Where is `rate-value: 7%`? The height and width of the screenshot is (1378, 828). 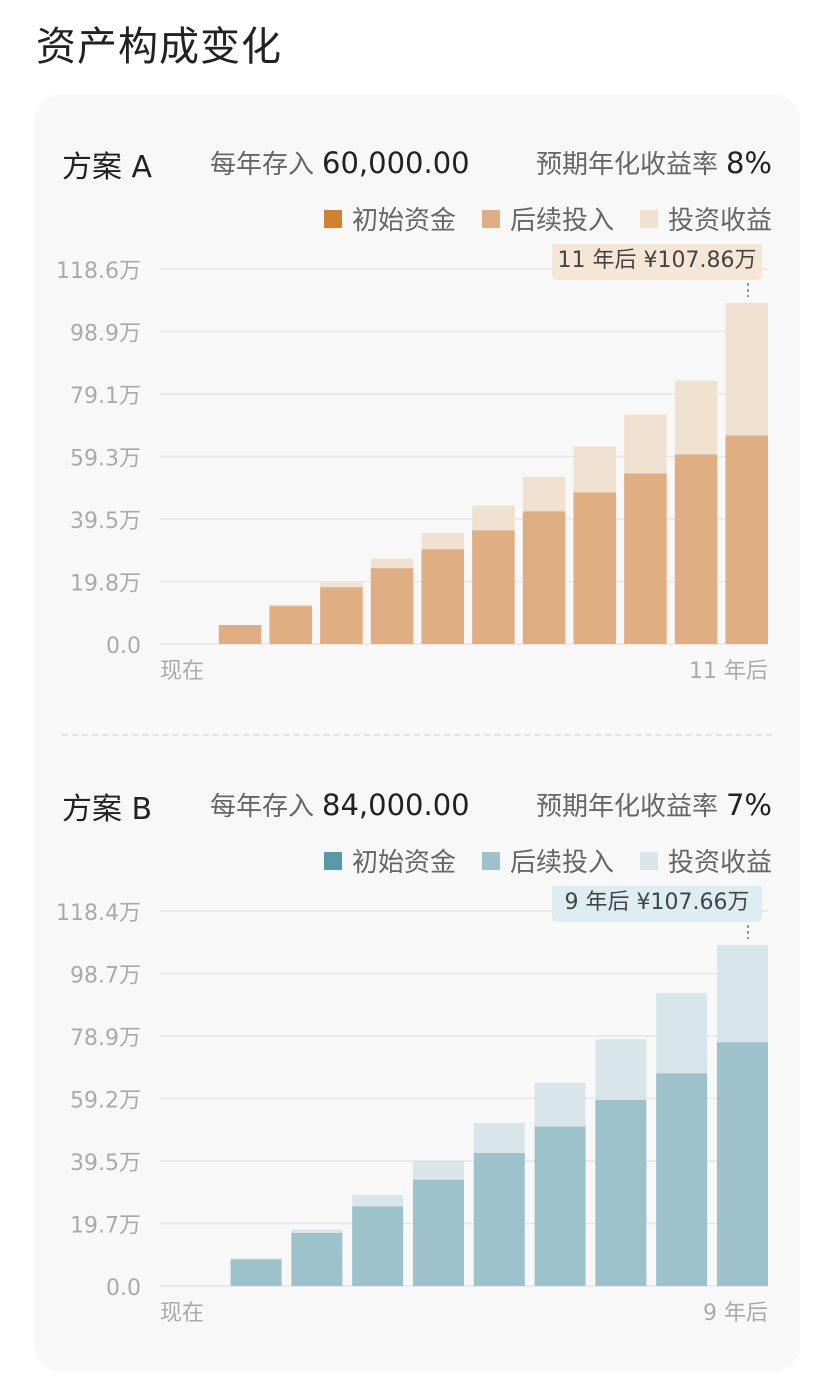 rate-value: 7% is located at coordinates (748, 805).